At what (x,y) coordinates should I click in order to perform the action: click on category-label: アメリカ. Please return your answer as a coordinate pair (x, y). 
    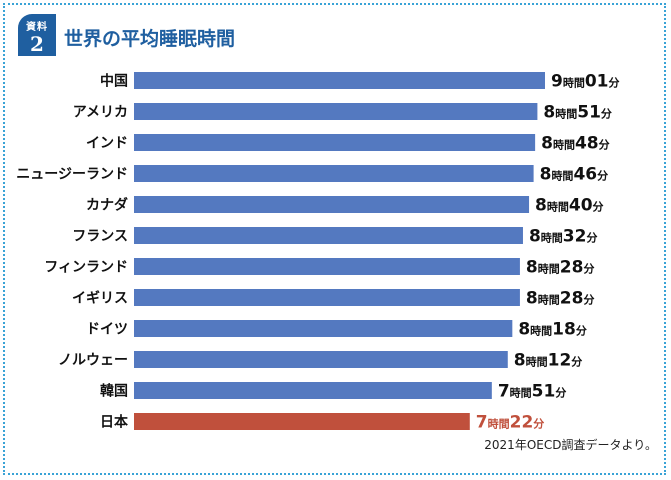
    Looking at the image, I should click on (100, 113).